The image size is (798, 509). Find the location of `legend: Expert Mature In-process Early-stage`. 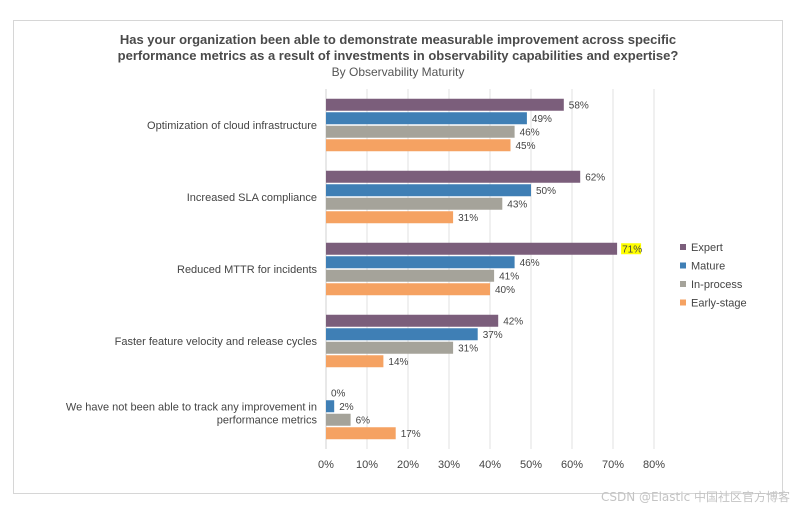

legend: Expert Mature In-process Early-stage is located at coordinates (713, 276).